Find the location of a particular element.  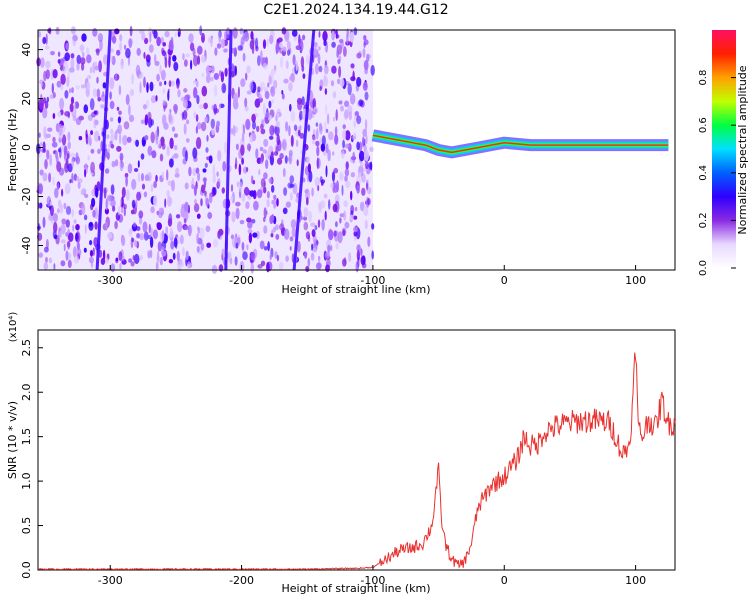

interference-streak is located at coordinates (103, 150).